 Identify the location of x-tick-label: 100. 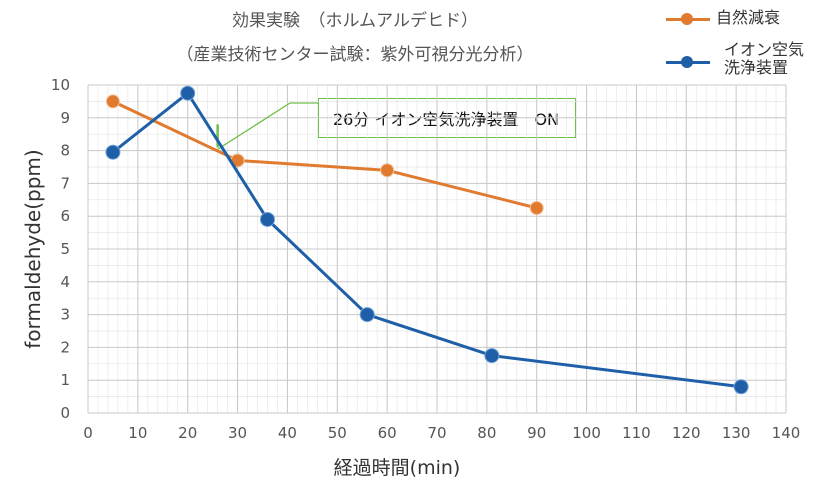
(586, 433).